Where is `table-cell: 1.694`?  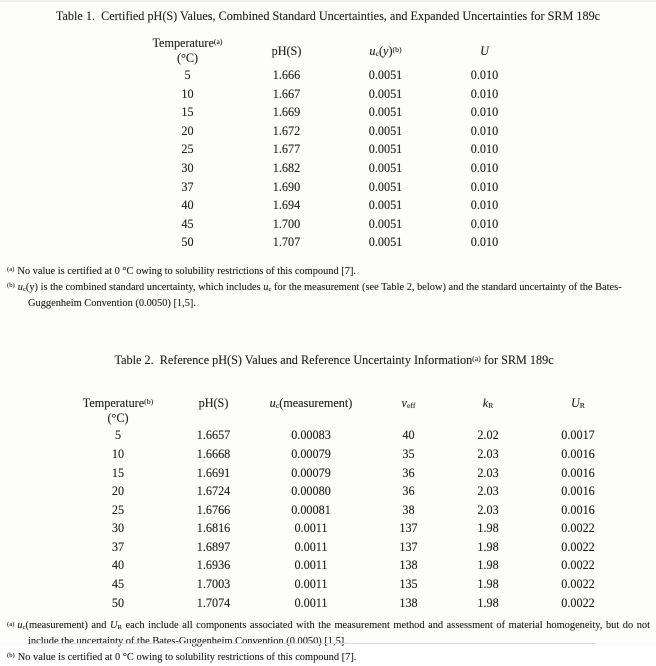
table-cell: 1.694 is located at coordinates (286, 205).